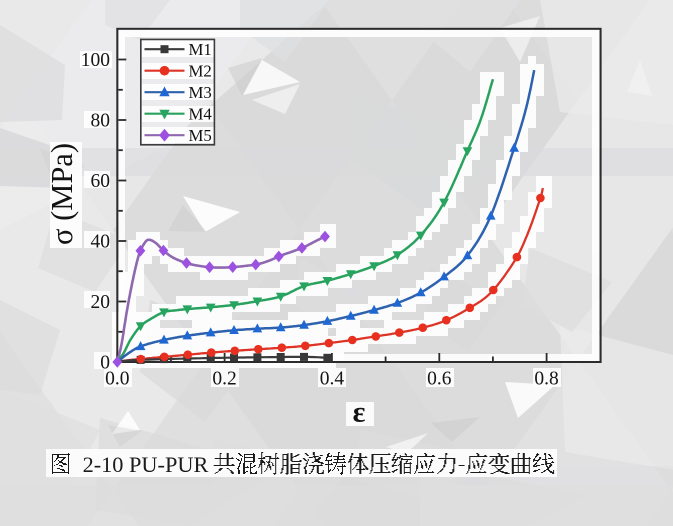  Describe the element at coordinates (117, 379) in the screenshot. I see `svg-text: 0.0` at that location.